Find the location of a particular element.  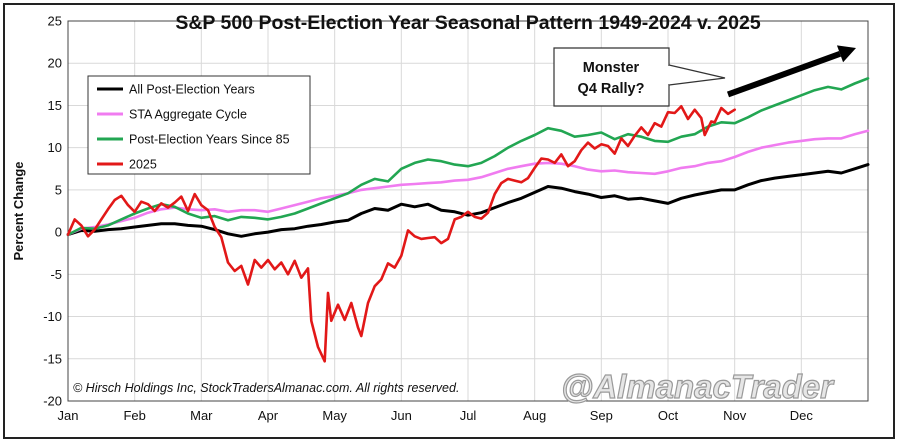

x-tick-label: Feb is located at coordinates (134, 415).